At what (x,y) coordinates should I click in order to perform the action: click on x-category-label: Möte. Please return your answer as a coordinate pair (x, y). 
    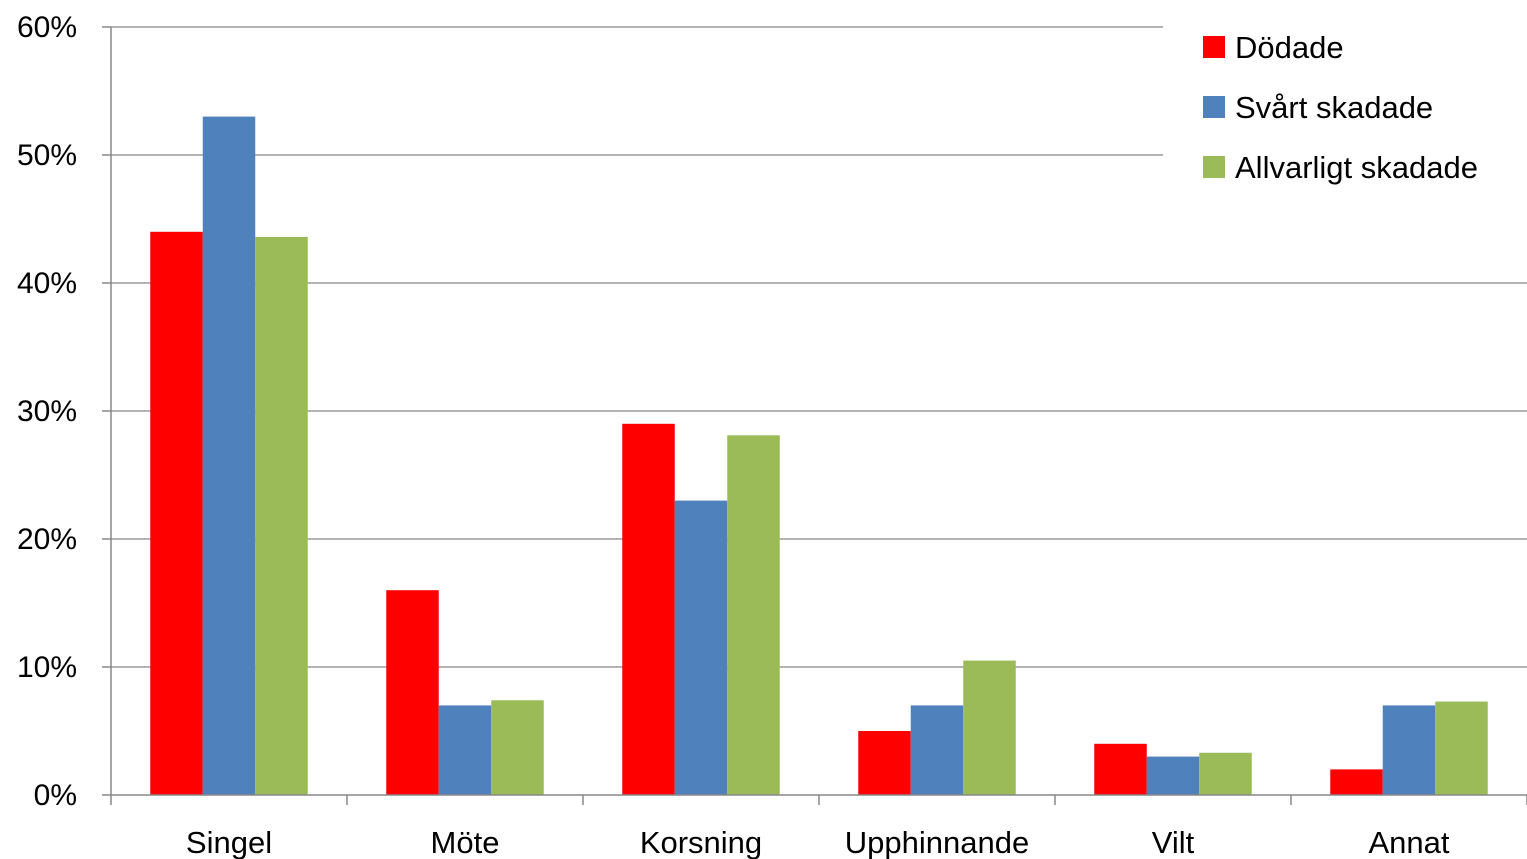
    Looking at the image, I should click on (465, 842).